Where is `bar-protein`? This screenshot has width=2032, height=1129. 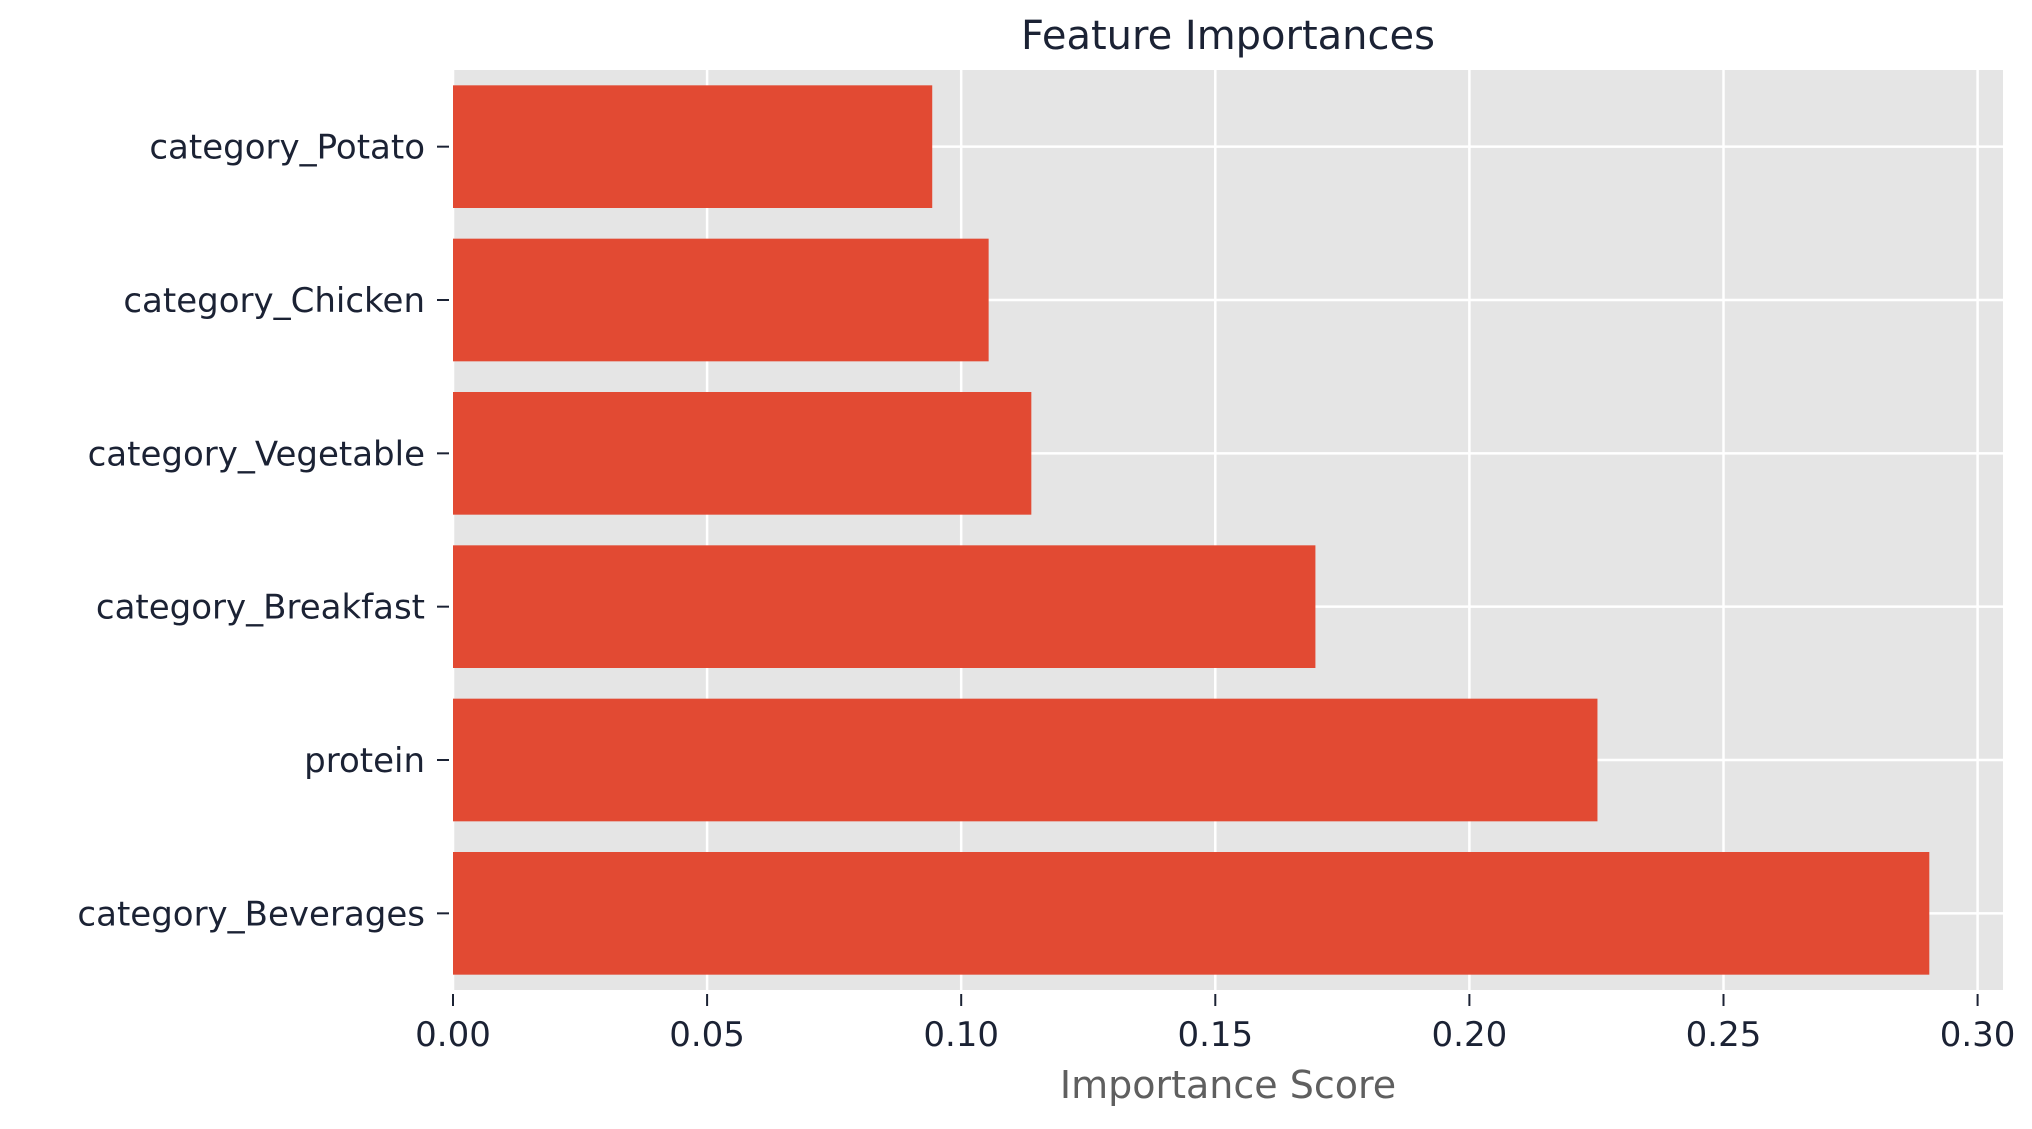
bar-protein is located at coordinates (1025, 760).